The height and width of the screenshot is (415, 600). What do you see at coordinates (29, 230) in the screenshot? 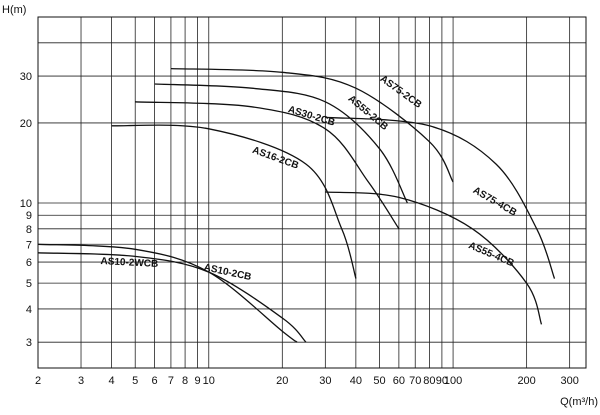
I see `y-tick-label: 8` at bounding box center [29, 230].